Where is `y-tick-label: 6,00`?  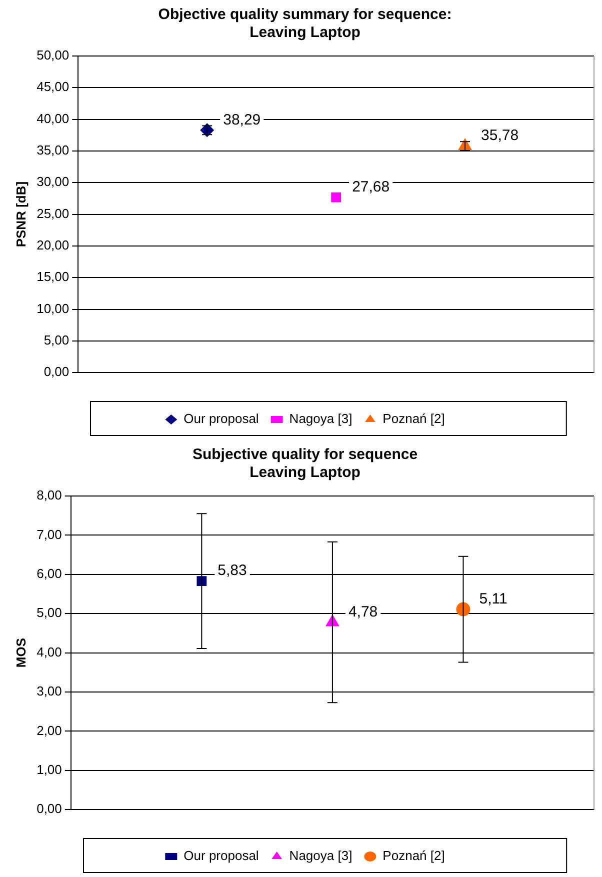
y-tick-label: 6,00 is located at coordinates (49, 573).